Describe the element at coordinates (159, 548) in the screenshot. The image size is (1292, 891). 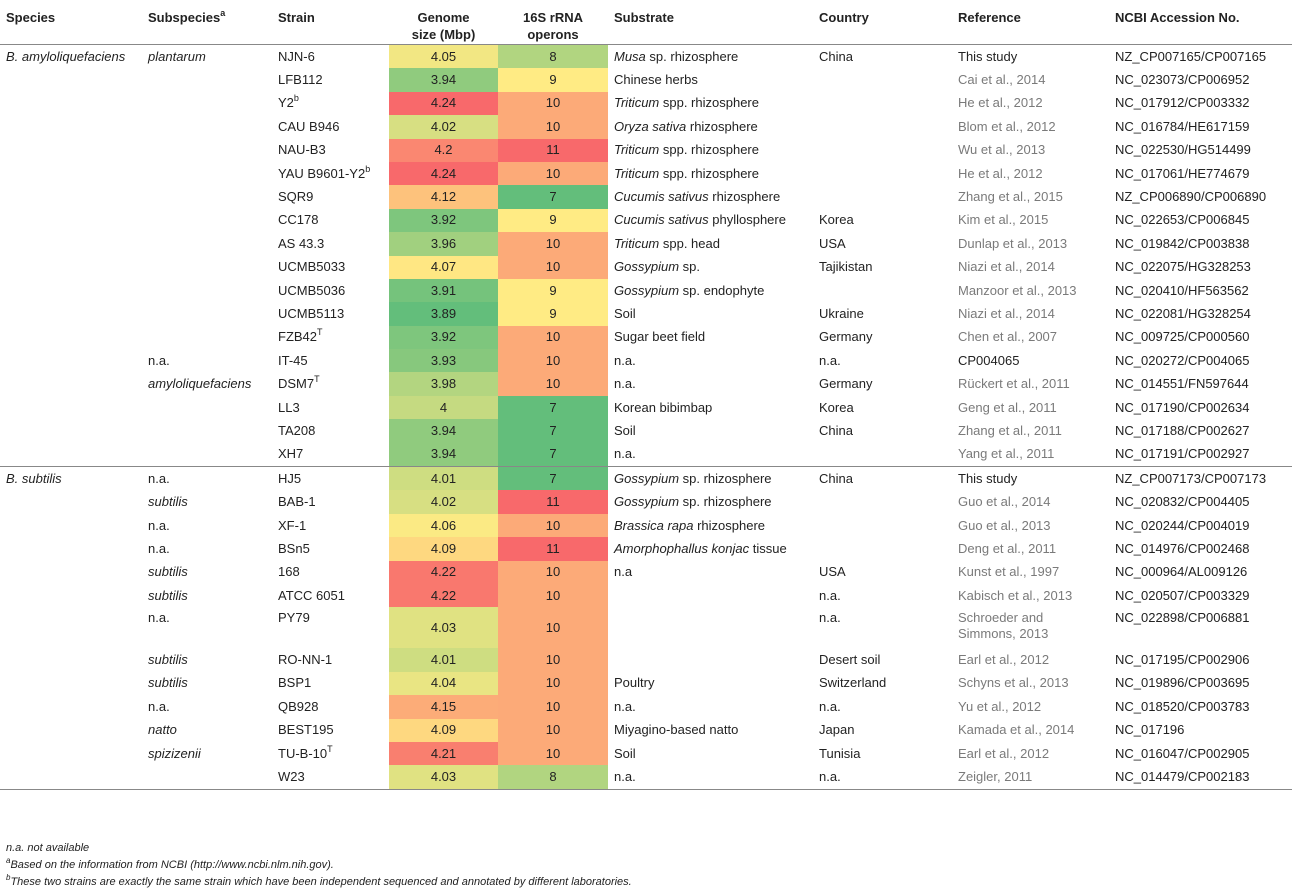
I see `cell-subspecies: n.a.` at that location.